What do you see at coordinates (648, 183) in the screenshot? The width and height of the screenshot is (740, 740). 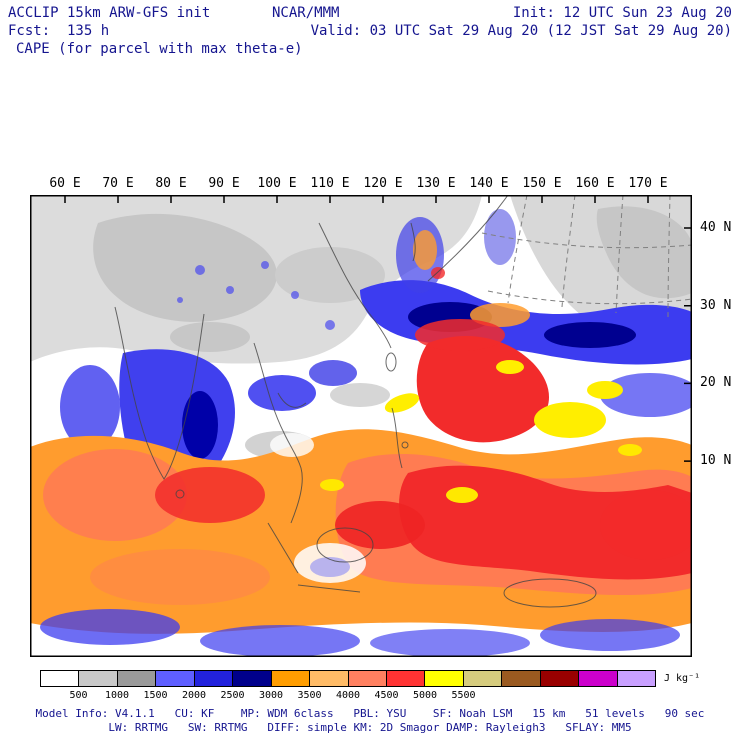 I see `top-axis-label: 170 E` at bounding box center [648, 183].